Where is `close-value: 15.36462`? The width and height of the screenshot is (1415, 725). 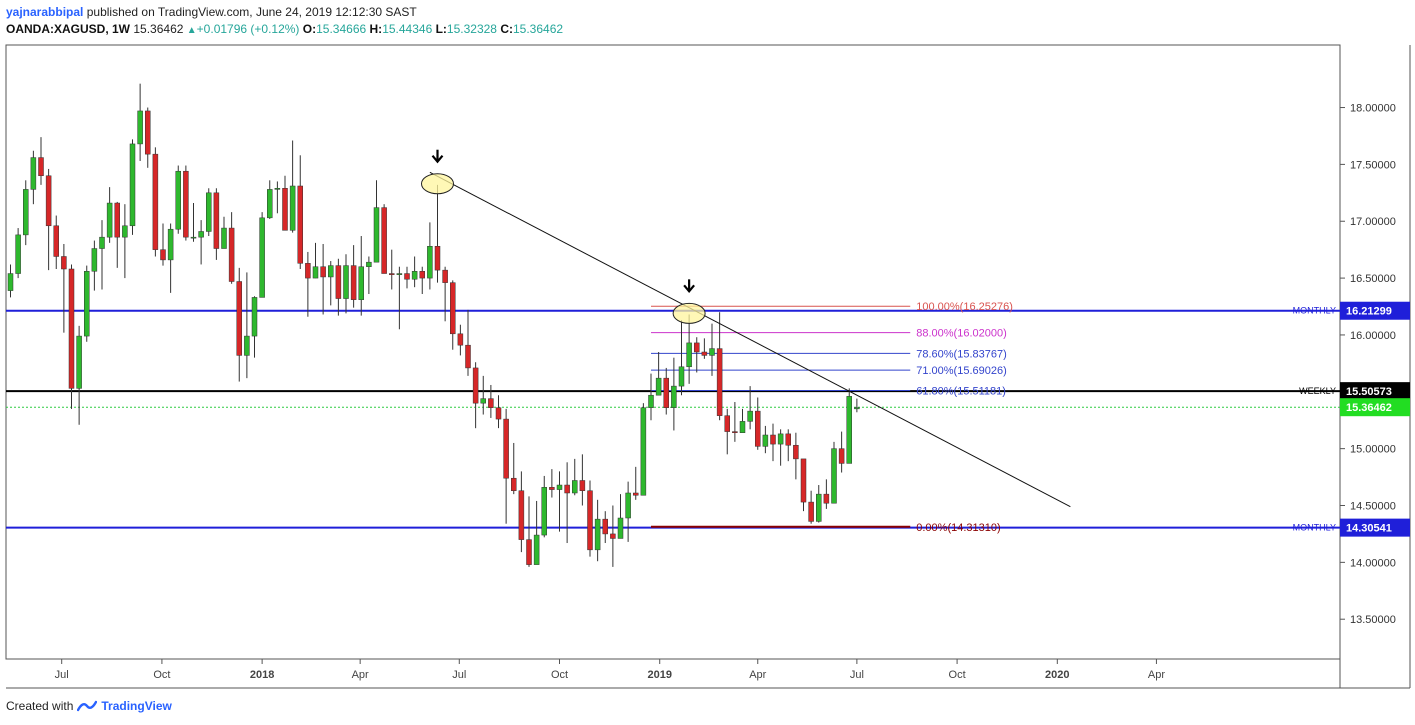 close-value: 15.36462 is located at coordinates (538, 29).